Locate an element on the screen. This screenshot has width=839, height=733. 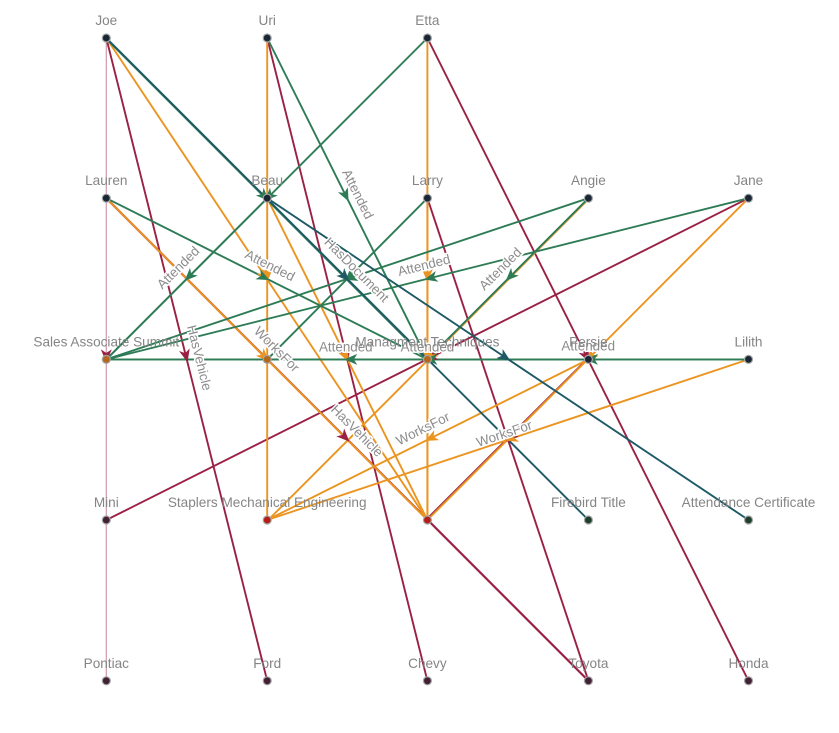
svg-text: Beau is located at coordinates (267, 180).